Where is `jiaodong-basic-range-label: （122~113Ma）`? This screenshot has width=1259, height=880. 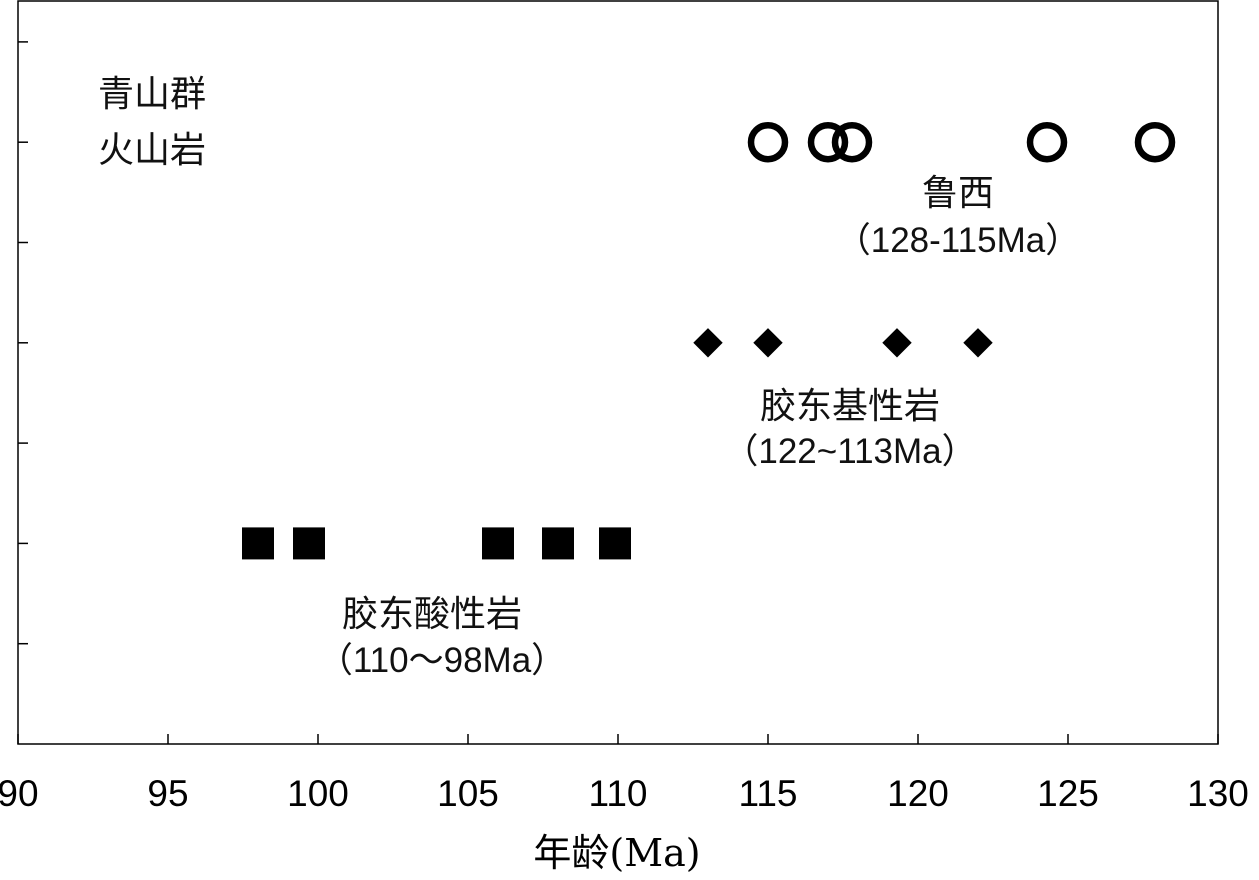
jiaodong-basic-range-label: （122~113Ma） is located at coordinates (849, 451).